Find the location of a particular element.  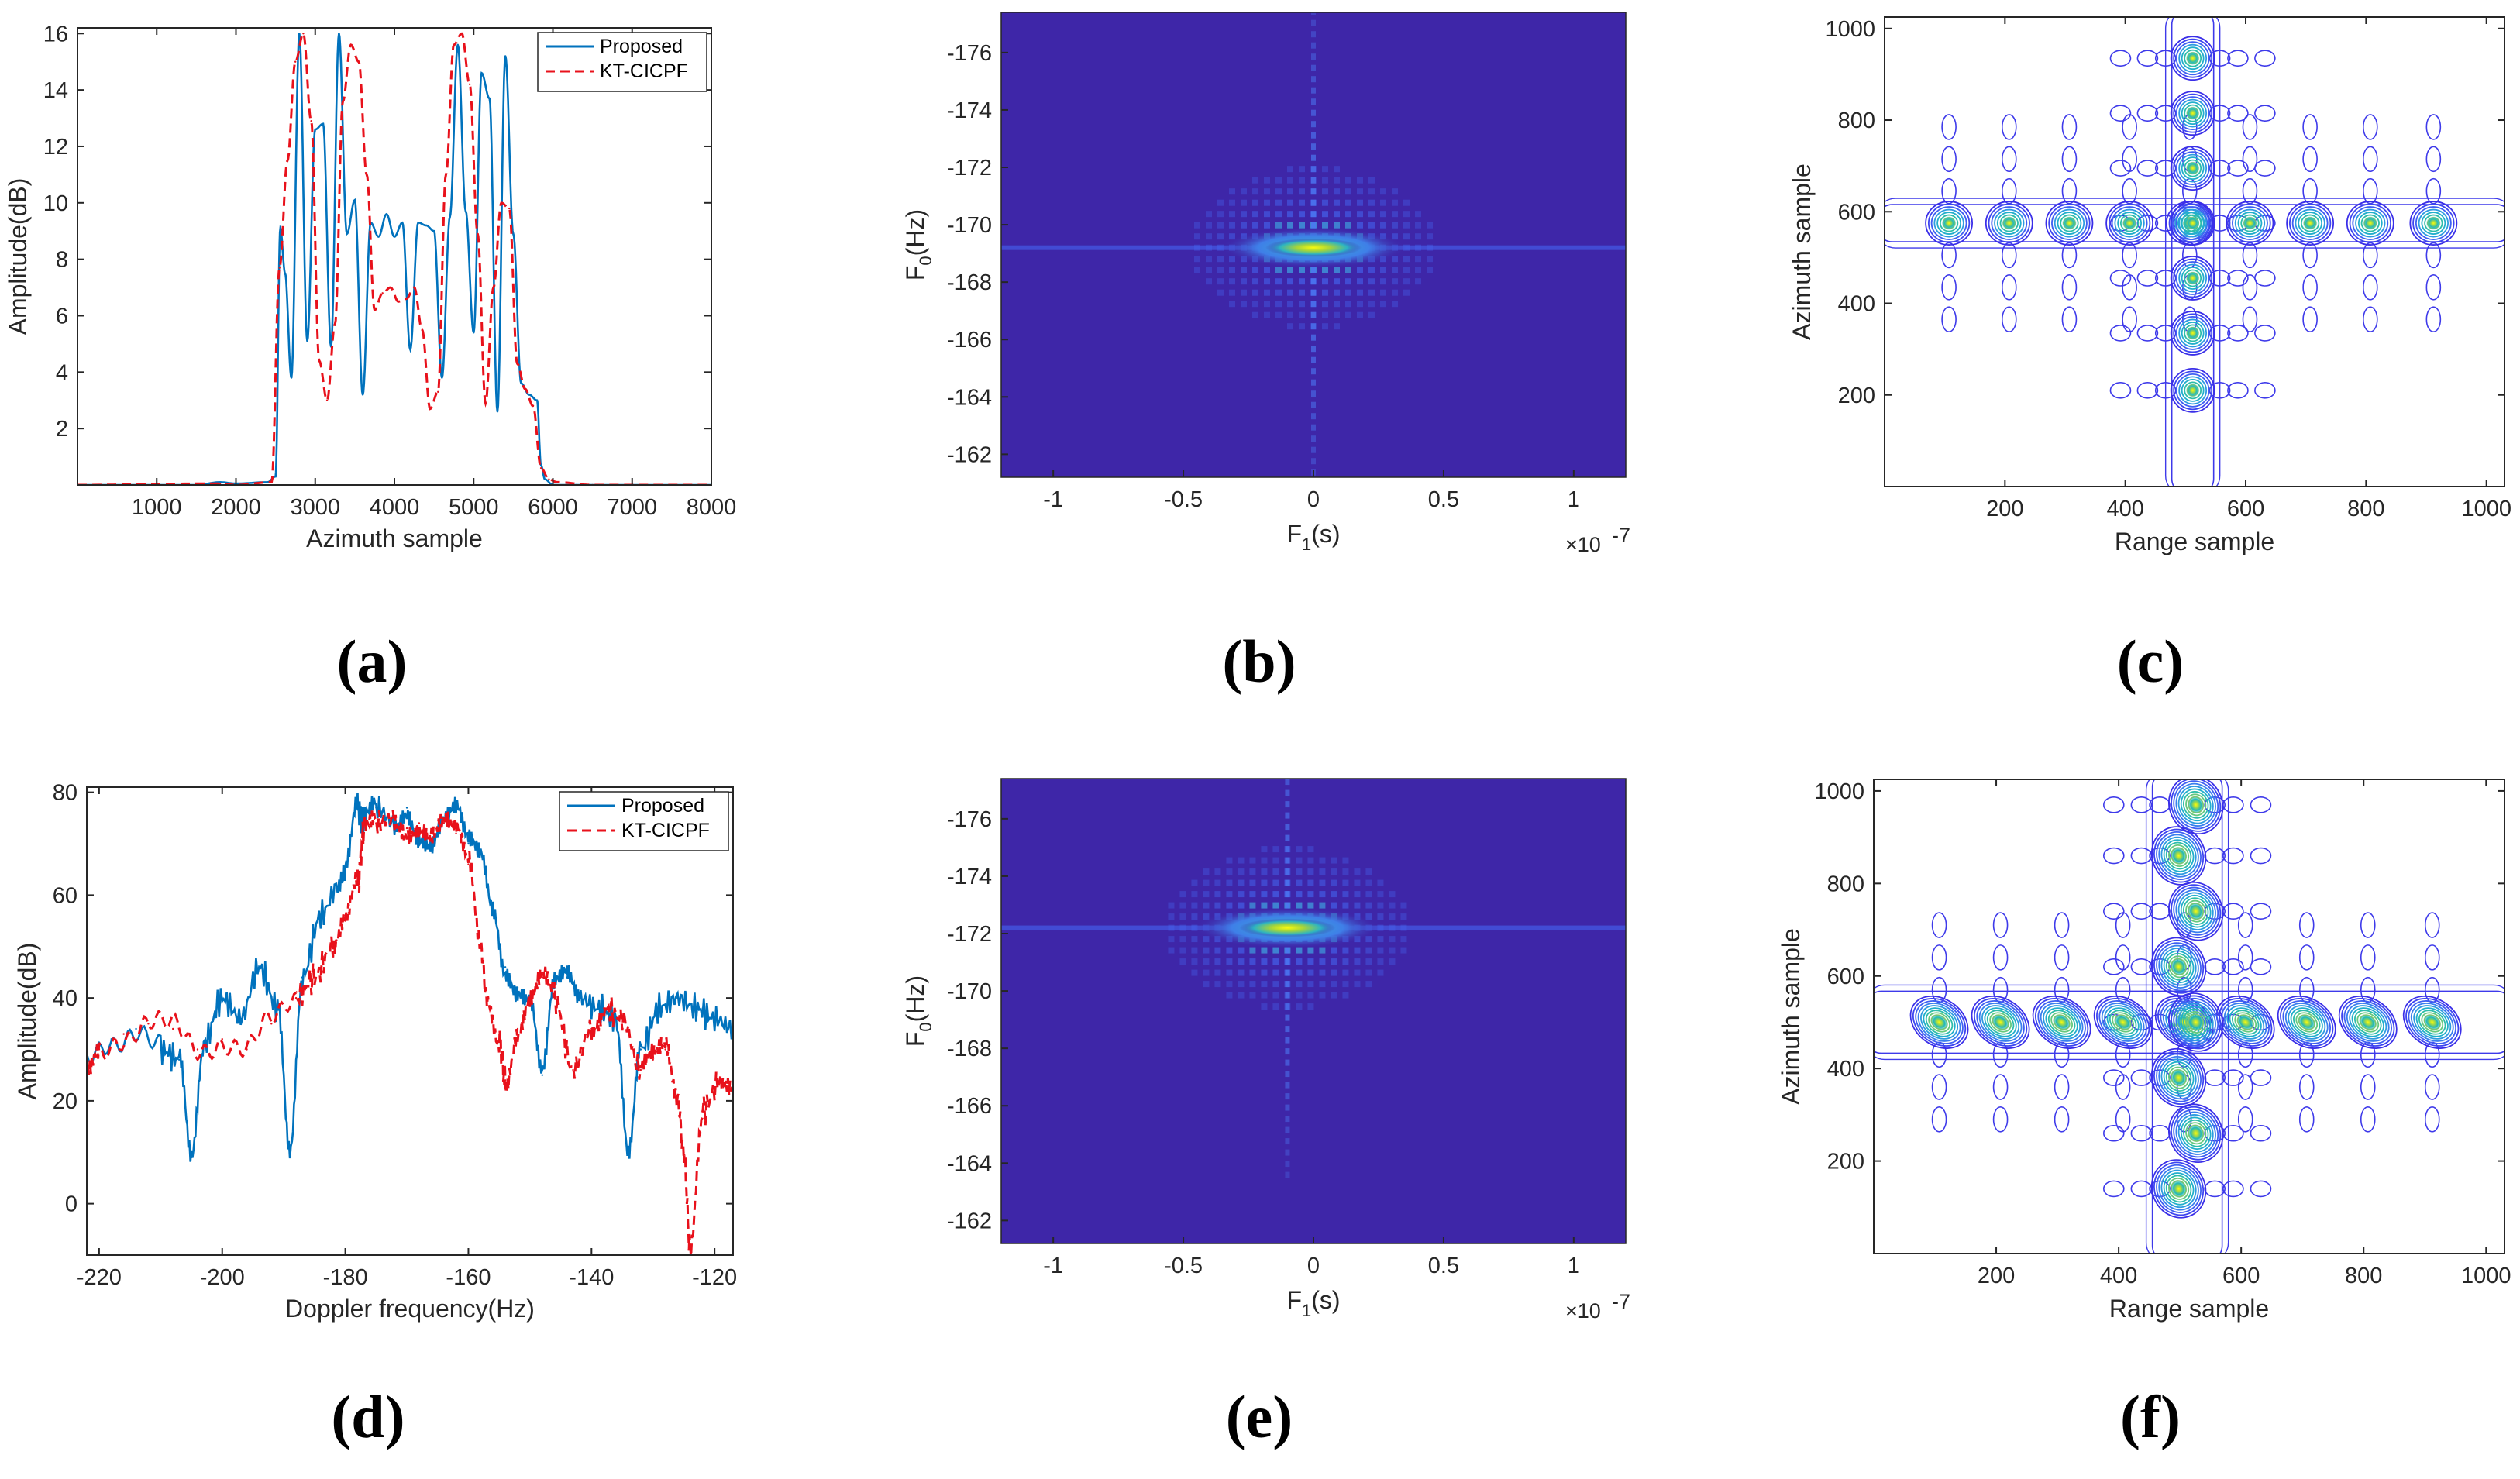

x-axis-label: Range sample is located at coordinates (2189, 1309).